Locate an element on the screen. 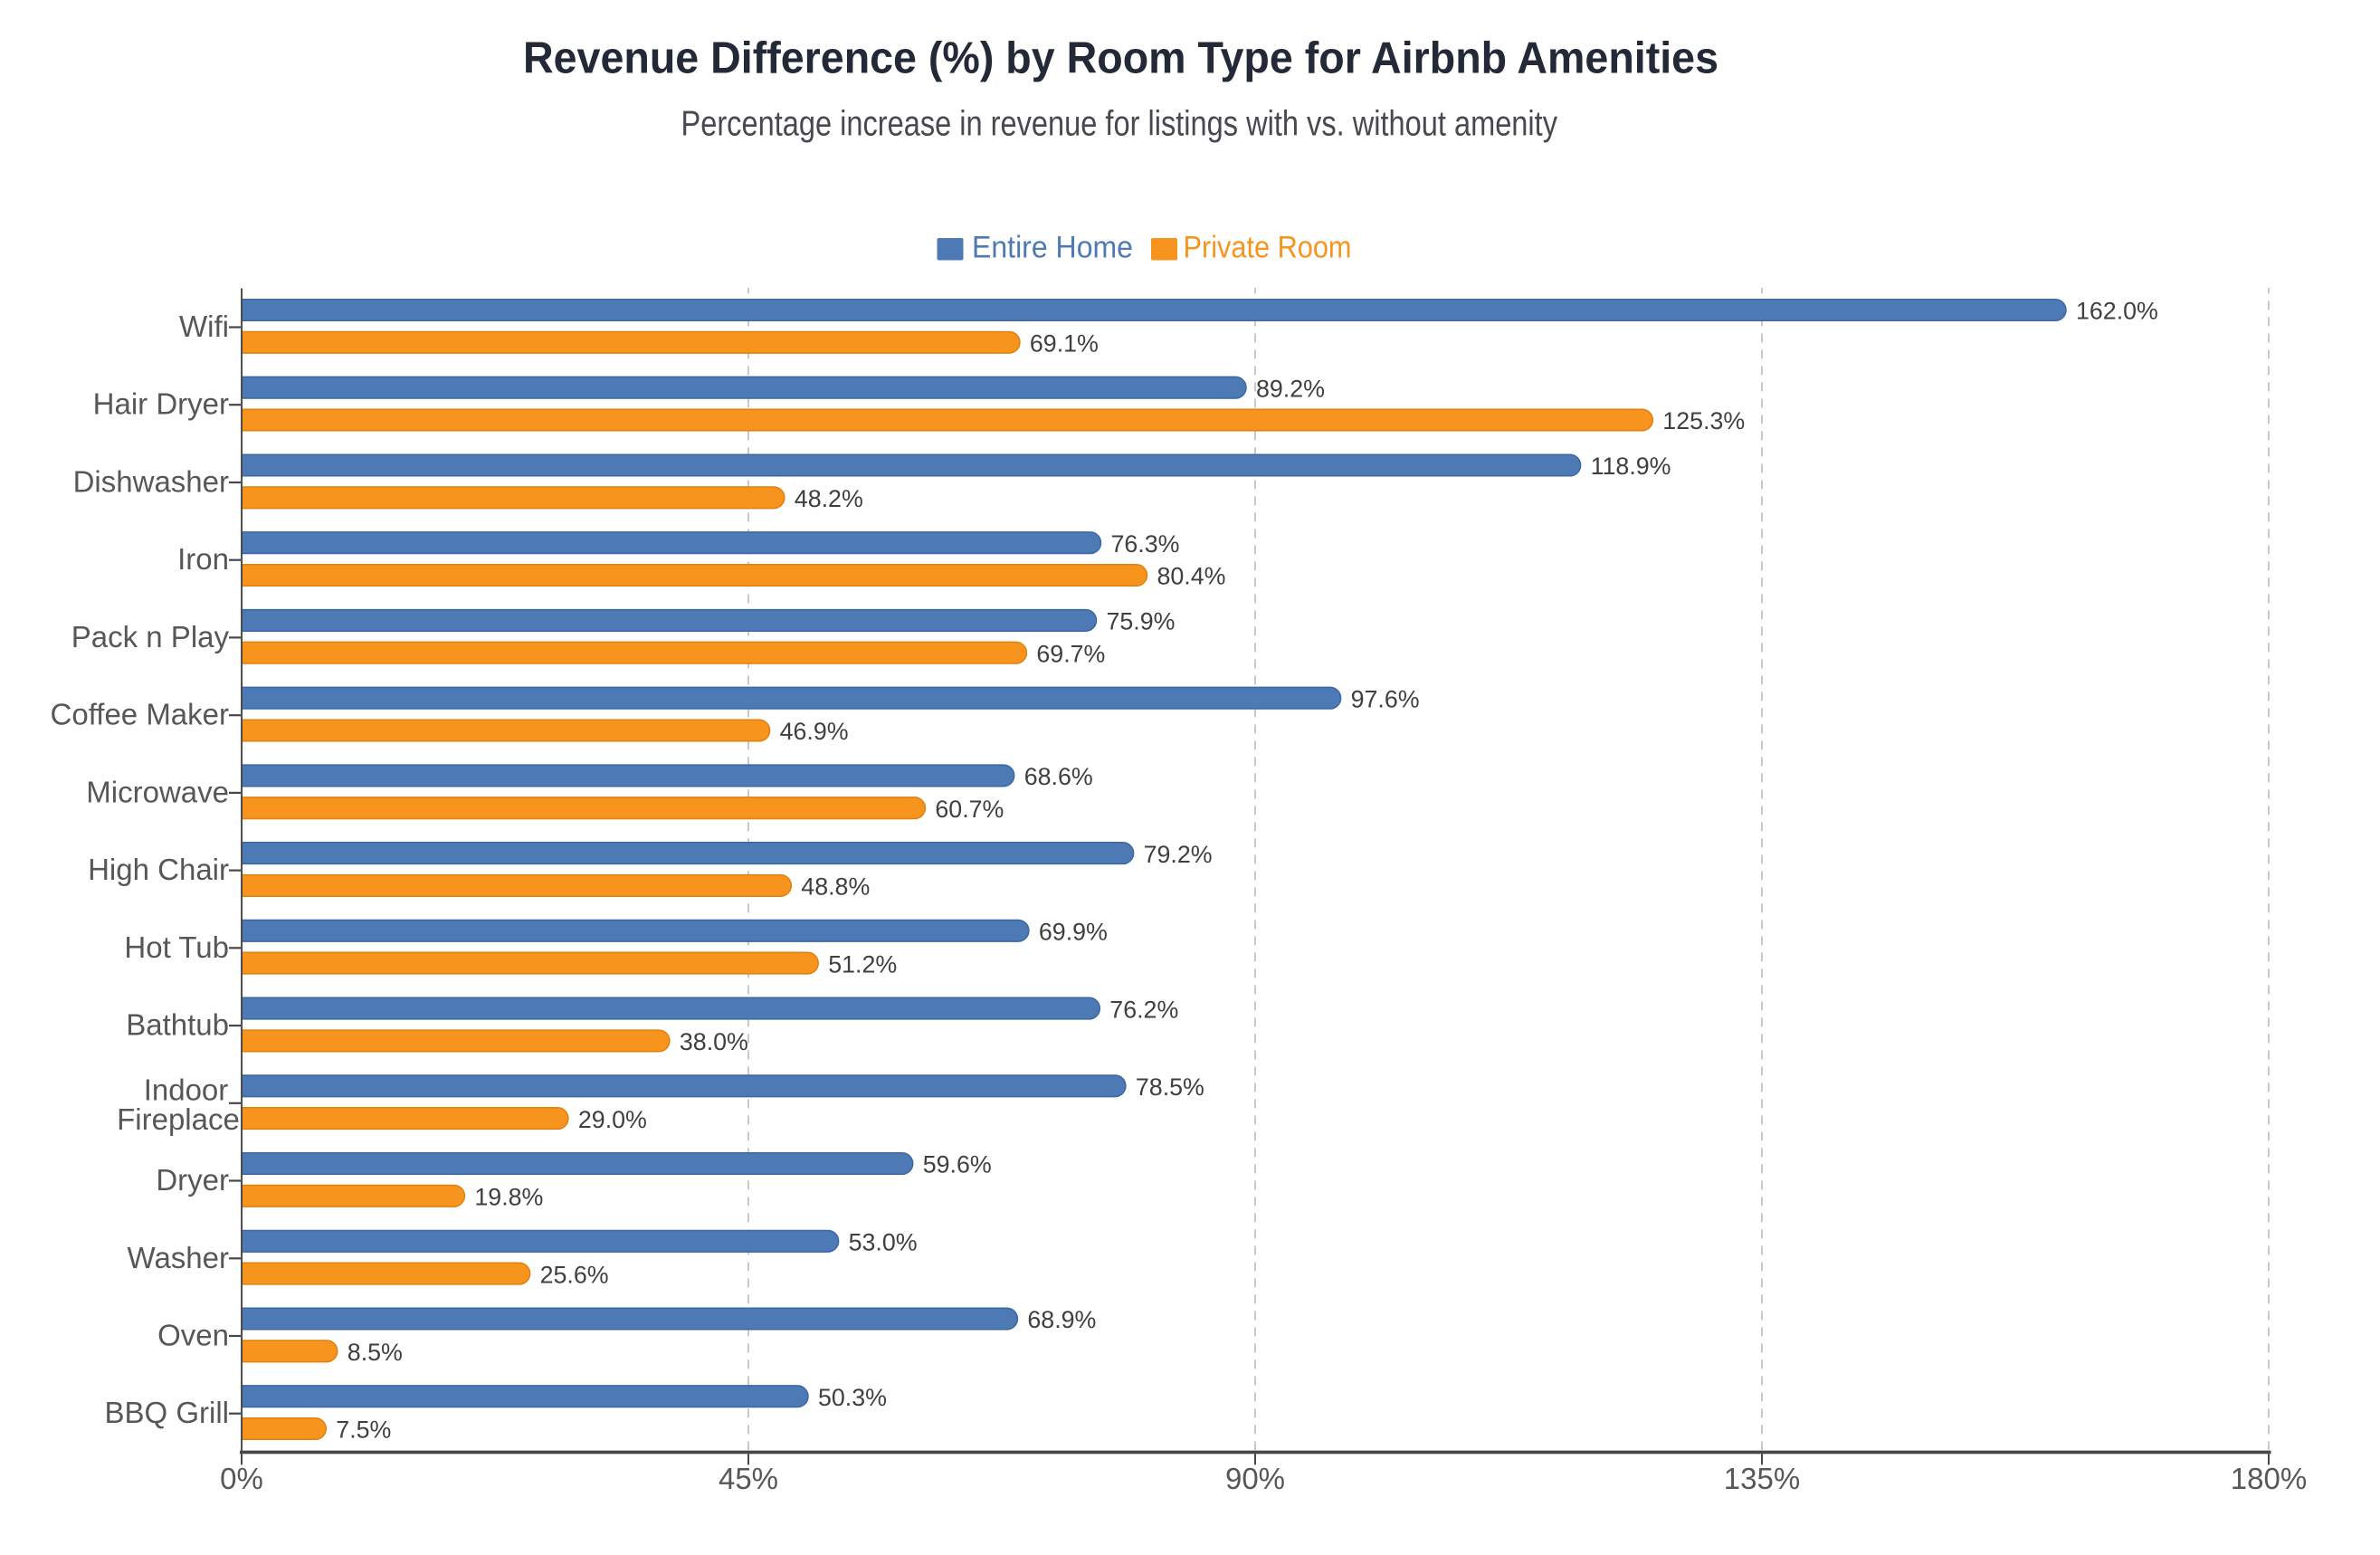 The width and height of the screenshot is (2380, 1555). svg-text: 51.2% is located at coordinates (862, 964).